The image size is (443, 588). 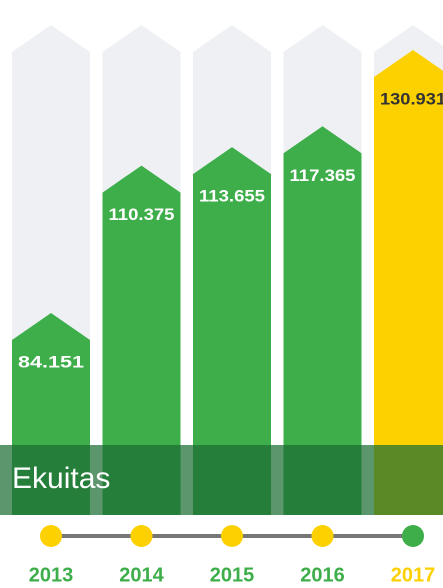 I want to click on value-label: 117.365, so click(x=323, y=175).